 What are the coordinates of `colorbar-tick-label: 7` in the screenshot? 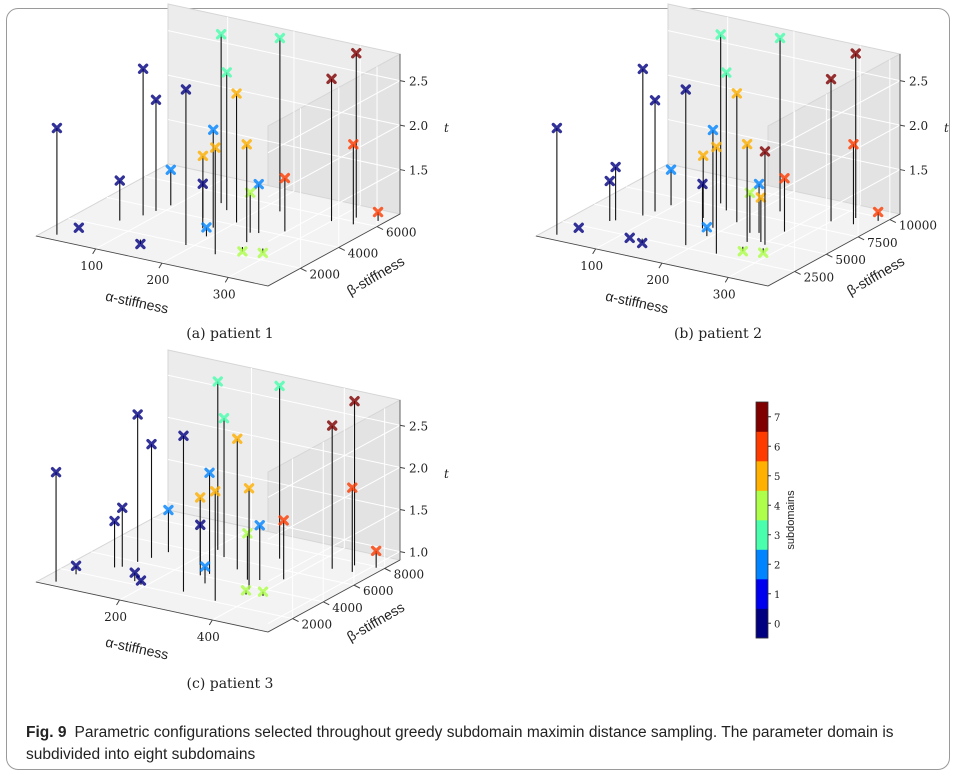 It's located at (777, 418).